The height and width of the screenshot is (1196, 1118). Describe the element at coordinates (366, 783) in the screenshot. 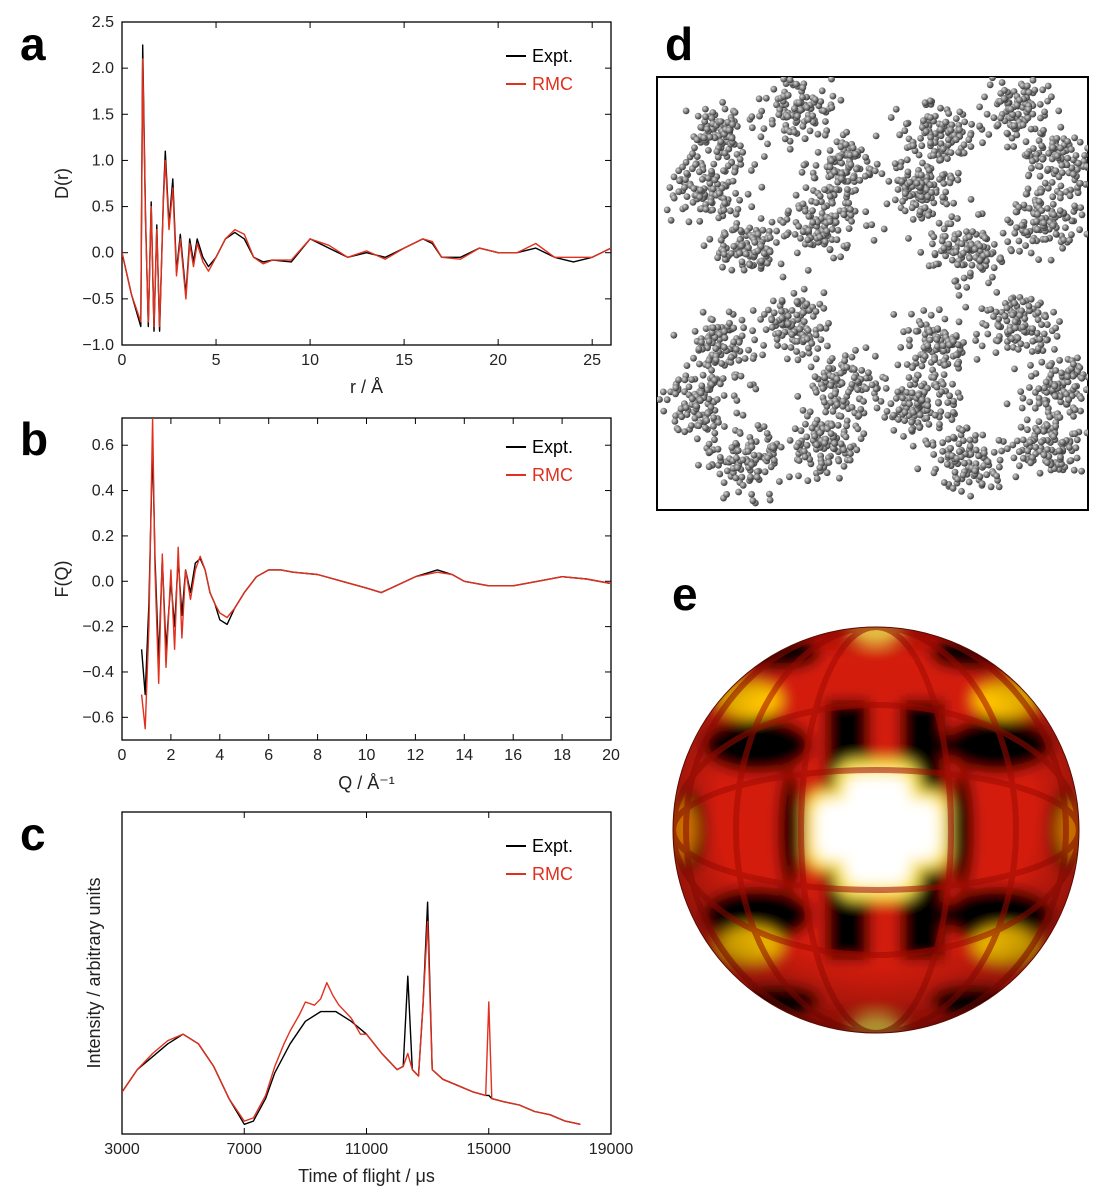

I see `x-axis-label: Q / Å⁻¹` at that location.